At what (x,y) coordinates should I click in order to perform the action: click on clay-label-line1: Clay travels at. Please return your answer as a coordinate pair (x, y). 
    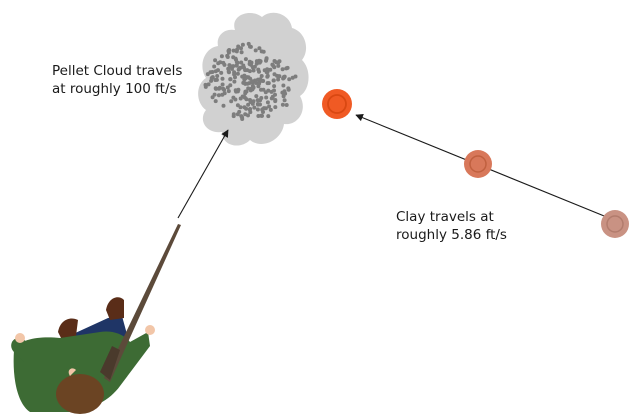
    Looking at the image, I should click on (445, 217).